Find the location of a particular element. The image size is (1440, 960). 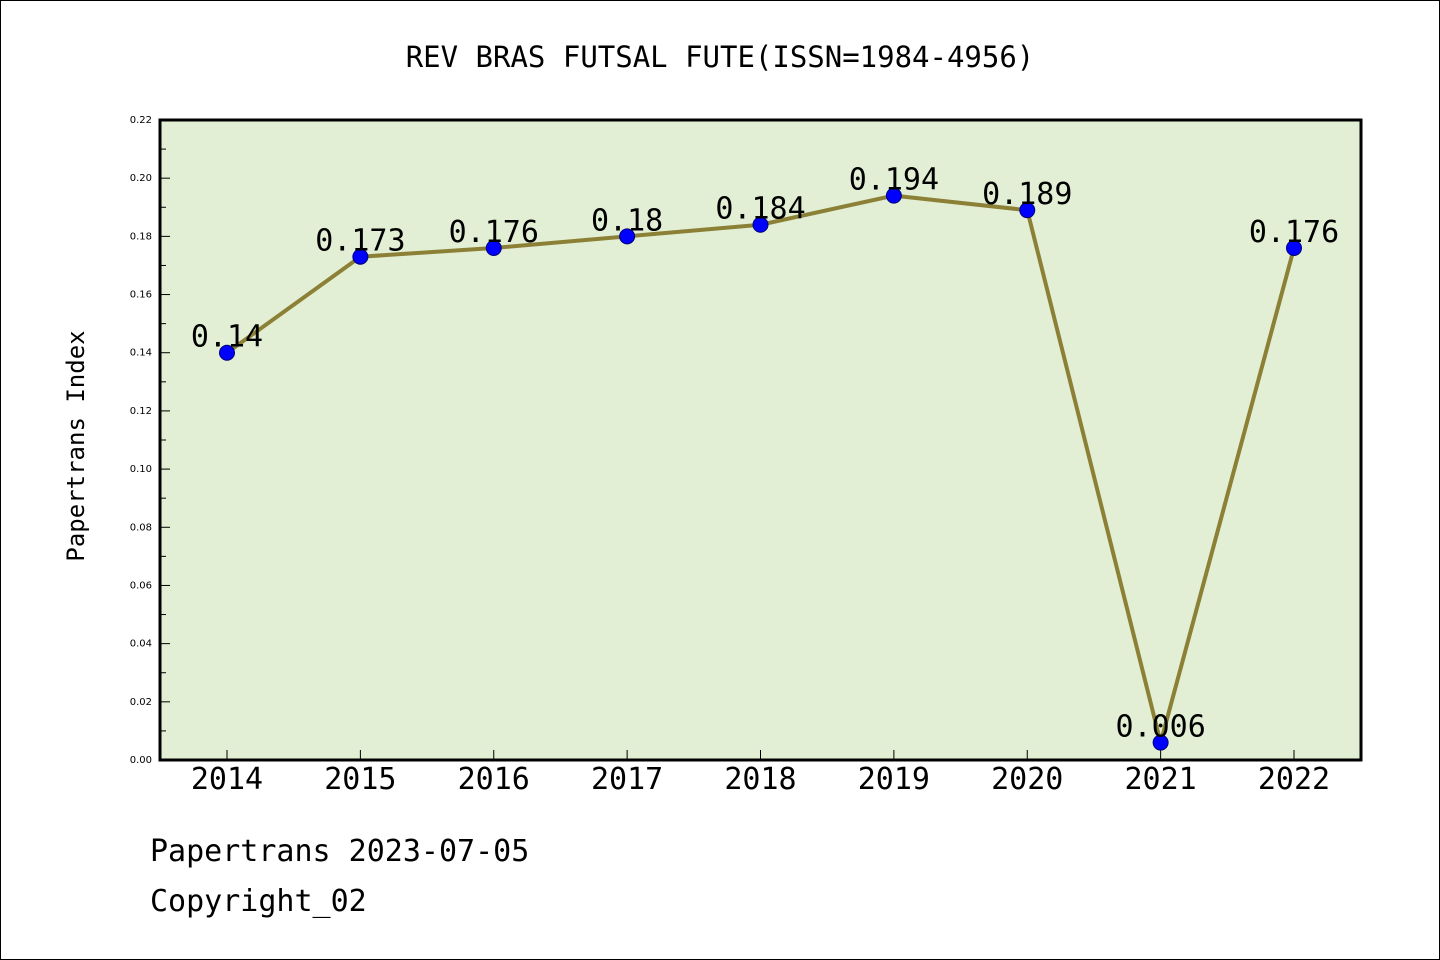

data-label: 0.184 is located at coordinates (760, 209).